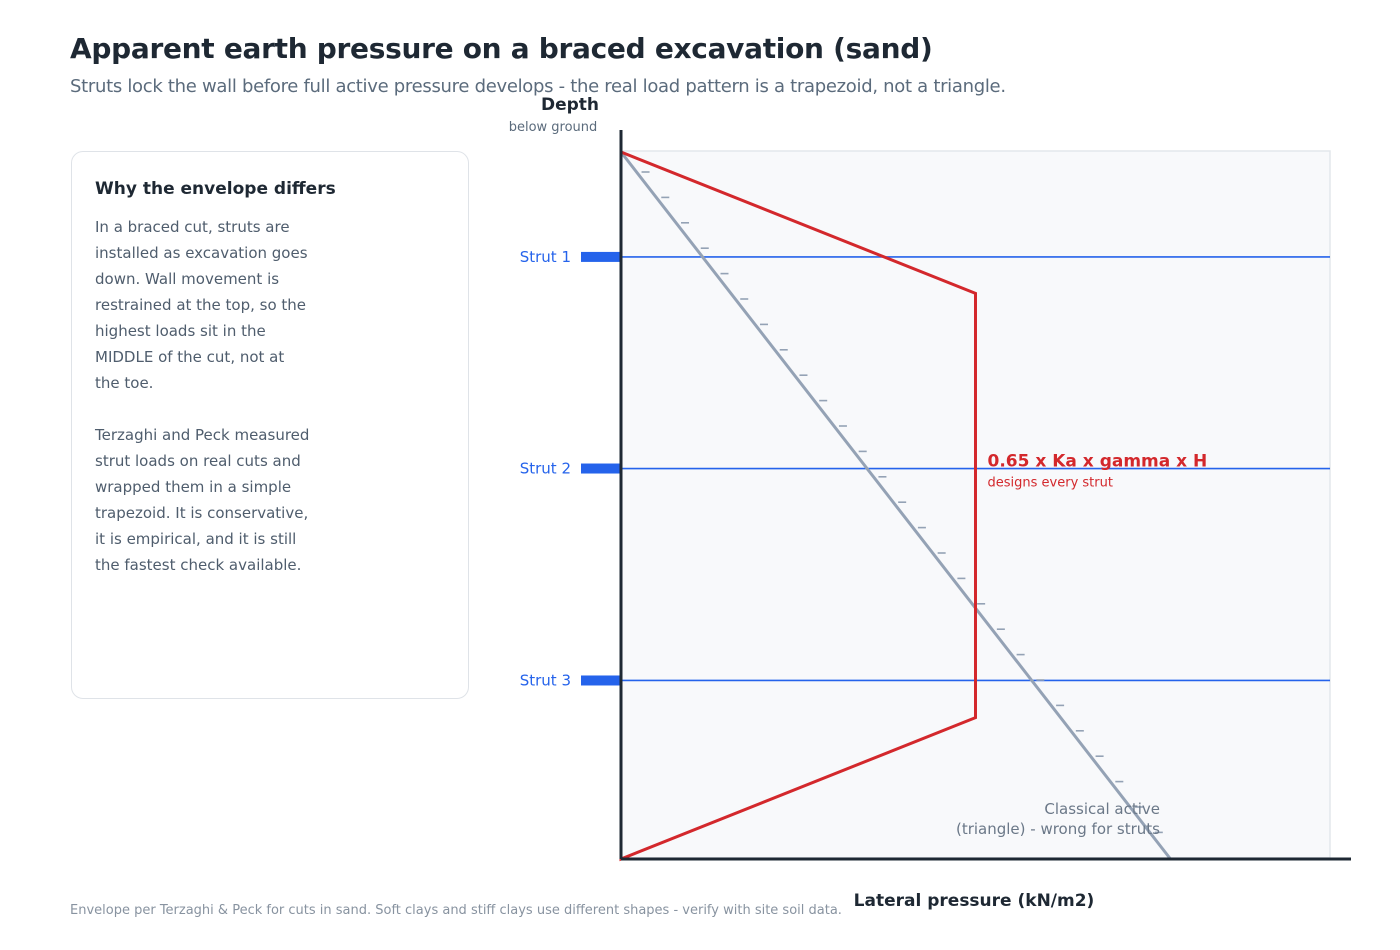 Image resolution: width=1400 pixels, height=950 pixels. Describe the element at coordinates (974, 901) in the screenshot. I see `pressure-axis-label: Lateral pressure (kN/m2)` at that location.